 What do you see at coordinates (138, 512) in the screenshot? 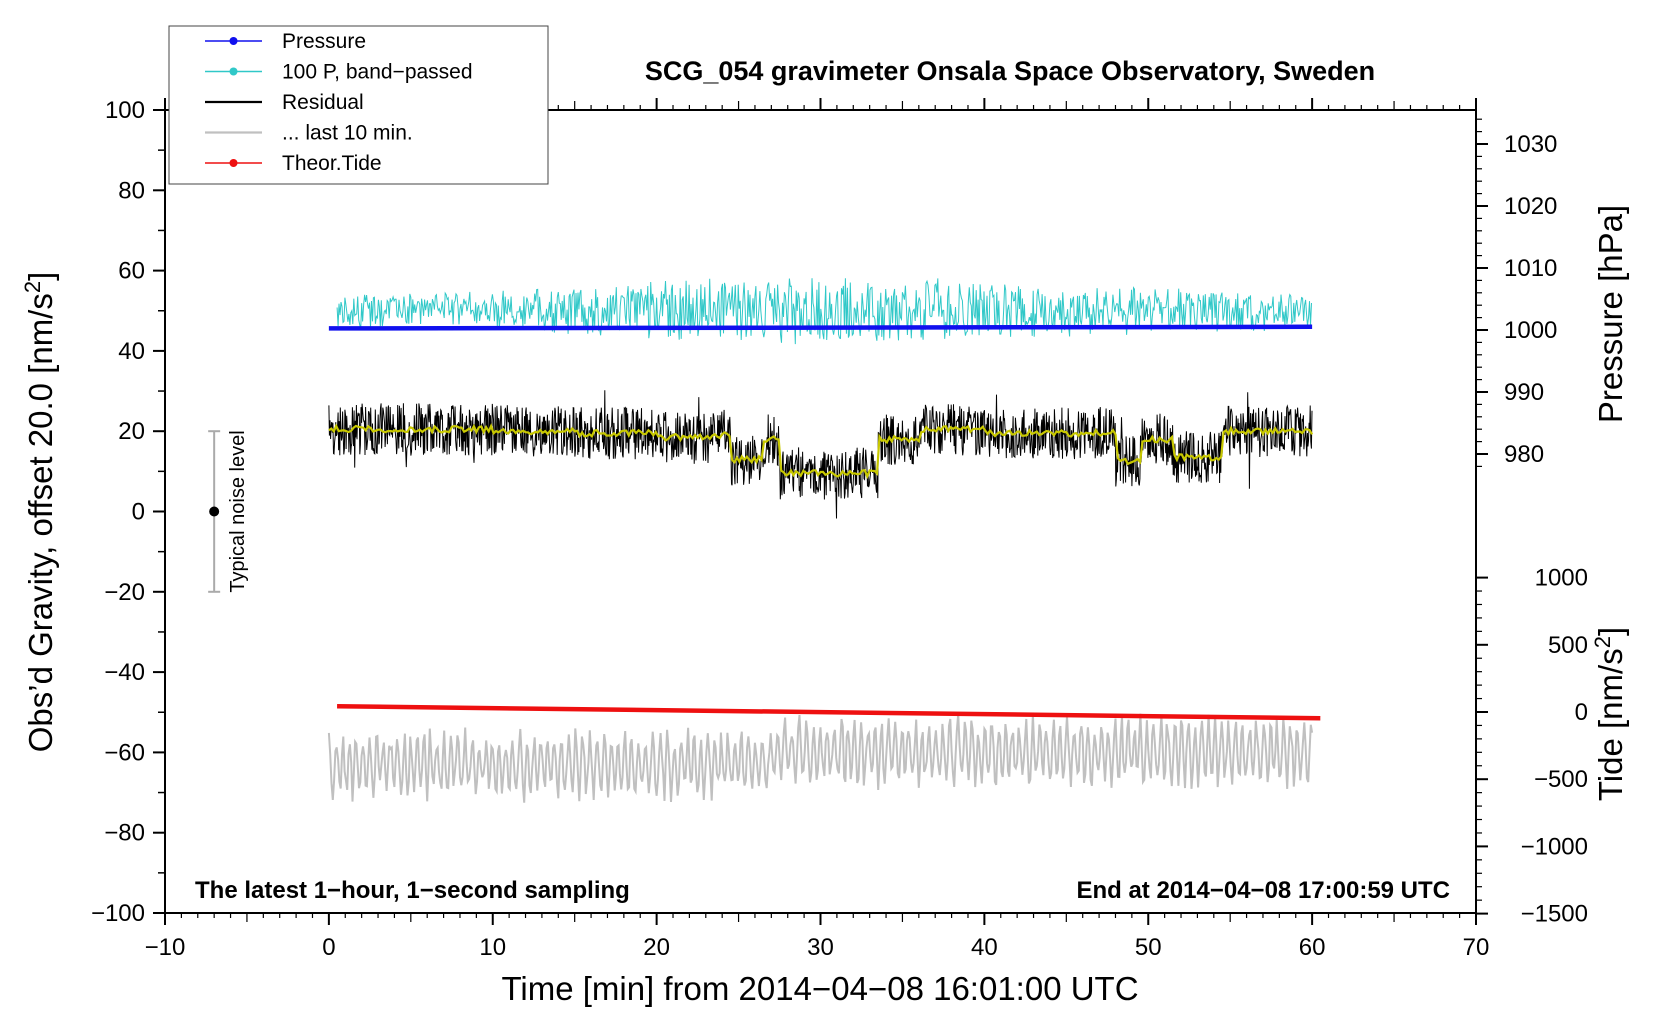
I see `y-tick-label: 0` at bounding box center [138, 512].